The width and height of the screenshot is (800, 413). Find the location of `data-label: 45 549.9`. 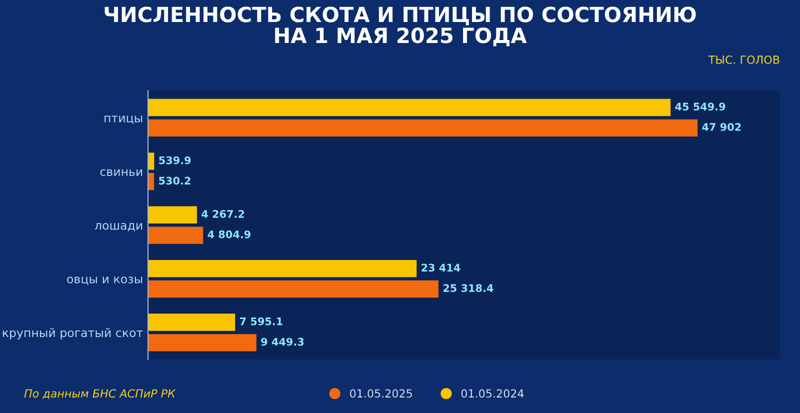

data-label: 45 549.9 is located at coordinates (700, 106).